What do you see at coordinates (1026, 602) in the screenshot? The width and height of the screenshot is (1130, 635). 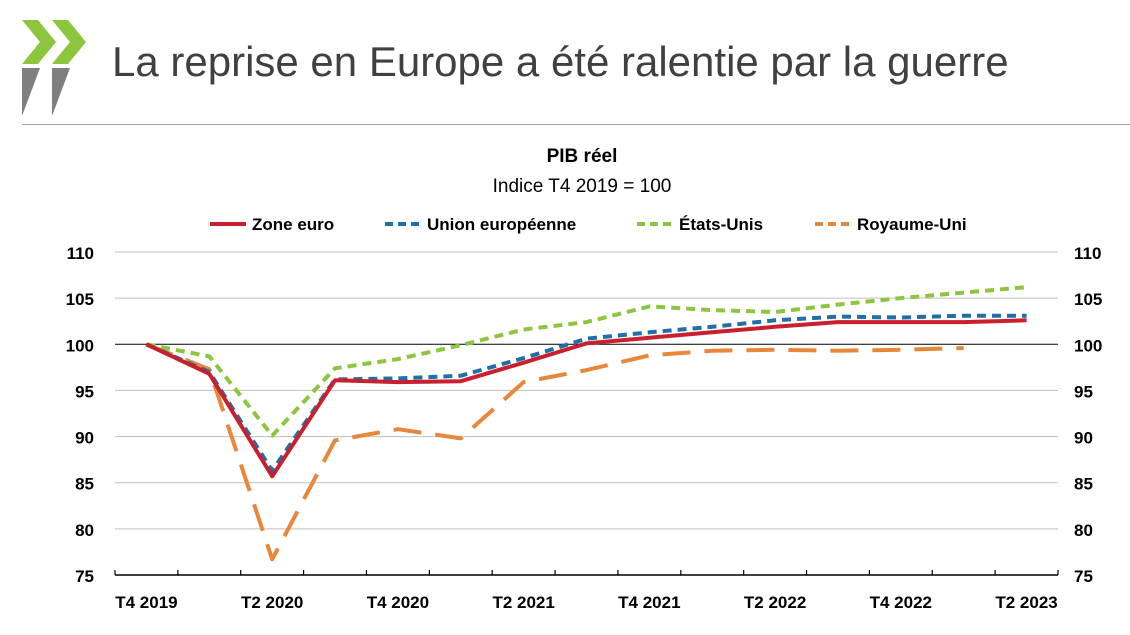 I see `x-tick-label: T2 2023` at bounding box center [1026, 602].